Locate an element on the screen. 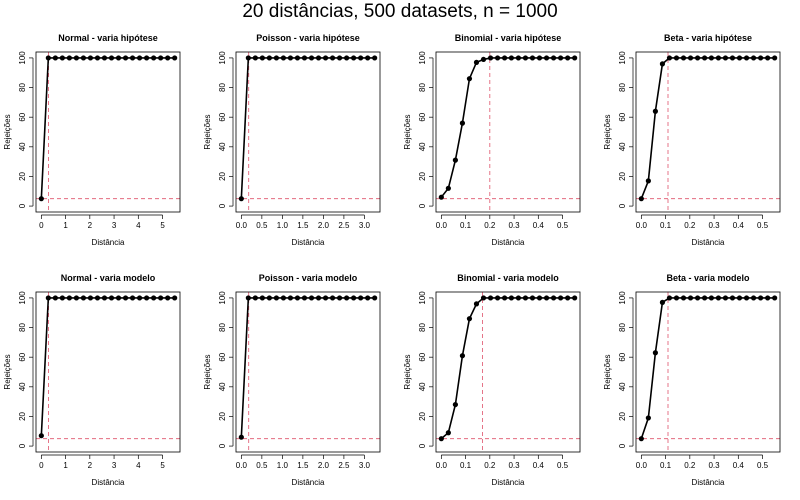 This screenshot has width=800, height=500. y-tick-label: 60 is located at coordinates (622, 356).